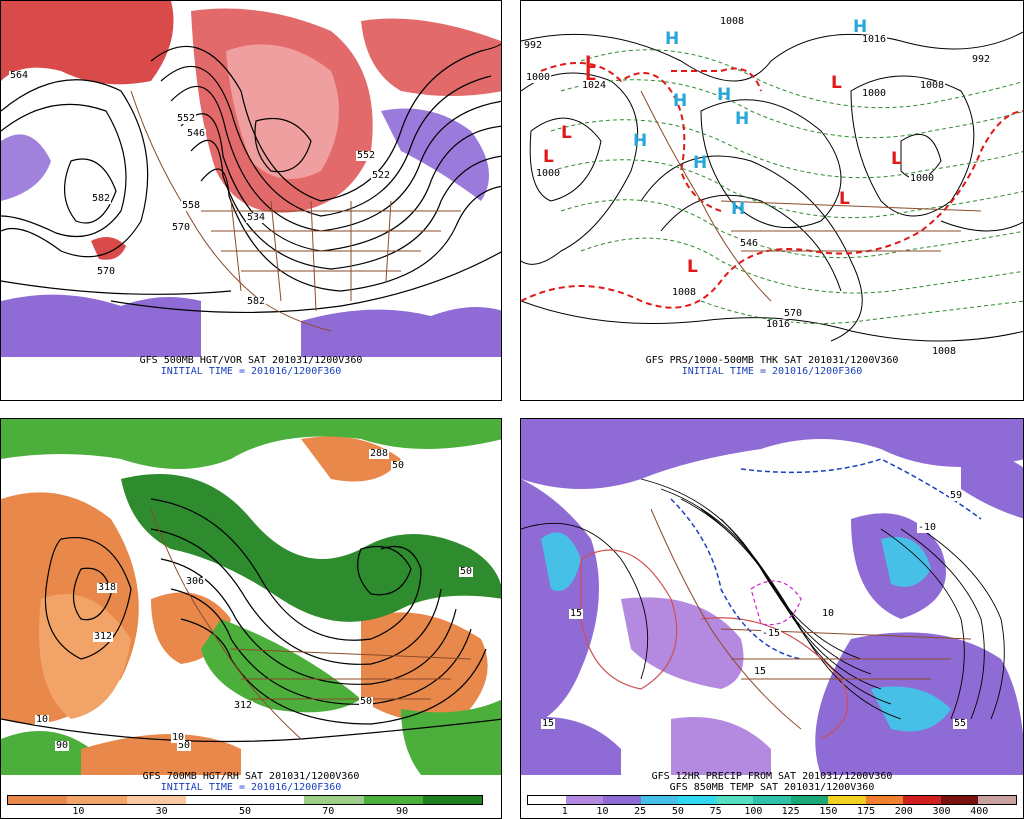 The image size is (1024, 819). I want to click on contour-label: 318, so click(107, 587).